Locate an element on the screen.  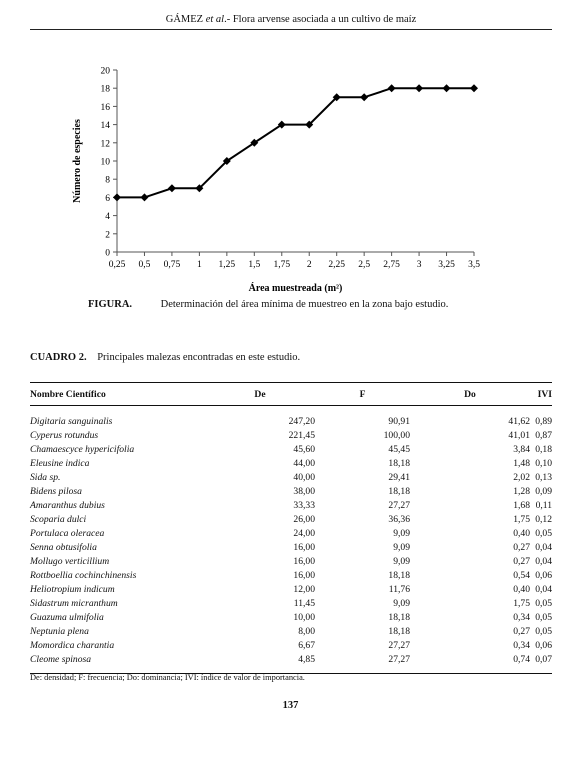
cell-name: Portulaca oleracea is located at coordinates (67, 533).